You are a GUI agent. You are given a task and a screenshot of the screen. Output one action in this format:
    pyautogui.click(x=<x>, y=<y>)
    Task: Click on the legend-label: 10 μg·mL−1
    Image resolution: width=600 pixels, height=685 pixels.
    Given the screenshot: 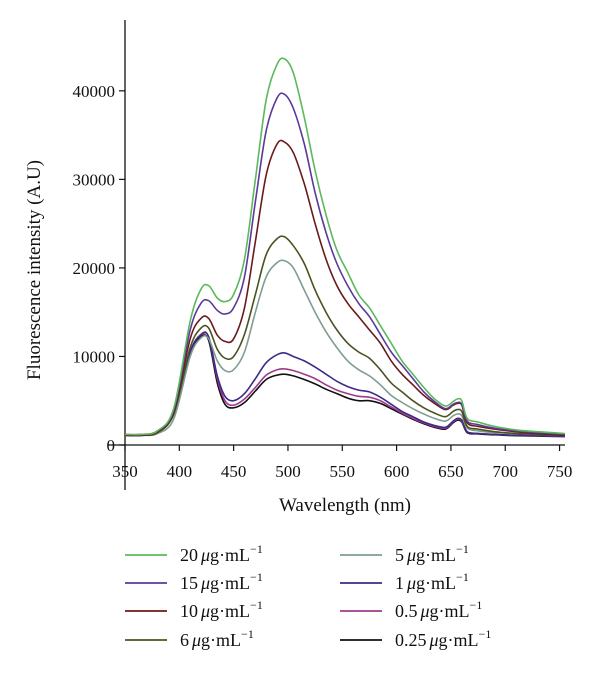 What is the action you would take?
    pyautogui.click(x=221, y=609)
    